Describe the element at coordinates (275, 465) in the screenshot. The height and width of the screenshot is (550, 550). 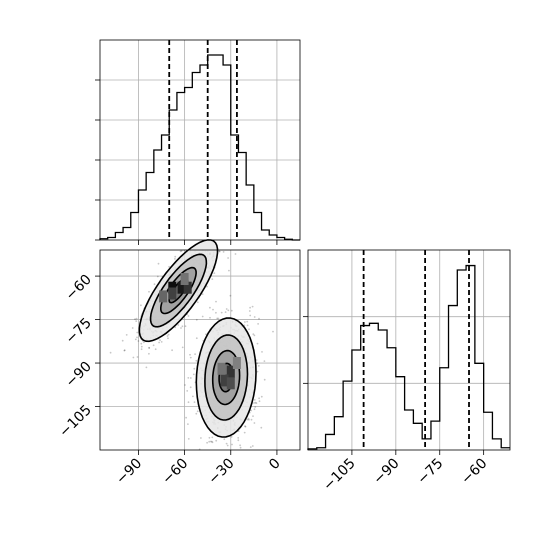
I see `x-tick-label: 0` at that location.